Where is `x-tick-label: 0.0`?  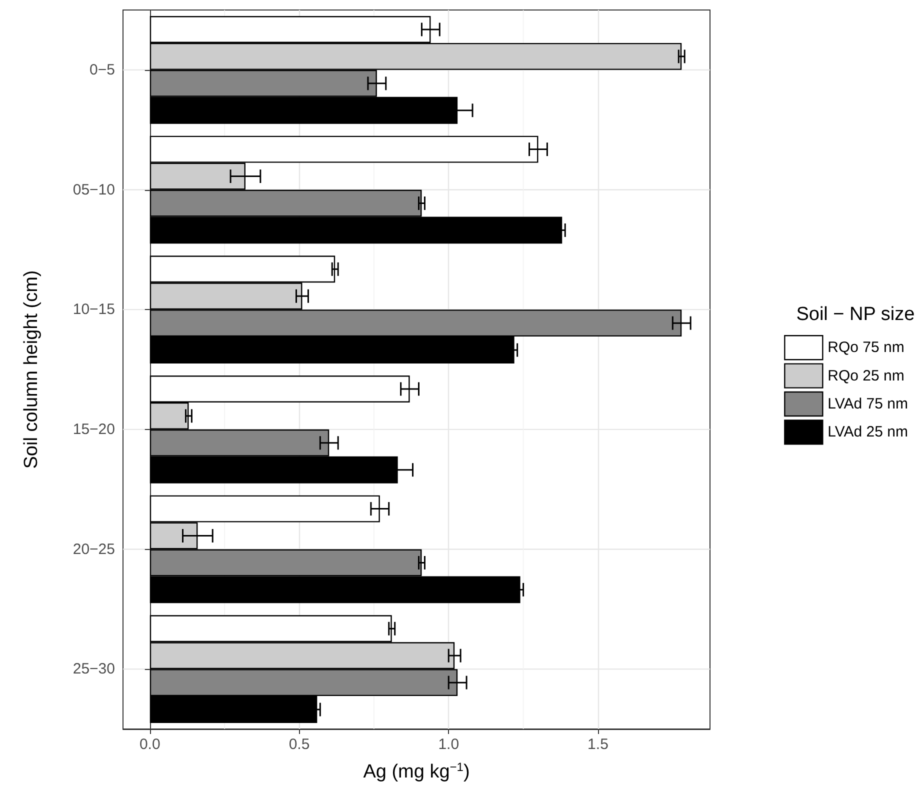 x-tick-label: 0.0 is located at coordinates (149, 744).